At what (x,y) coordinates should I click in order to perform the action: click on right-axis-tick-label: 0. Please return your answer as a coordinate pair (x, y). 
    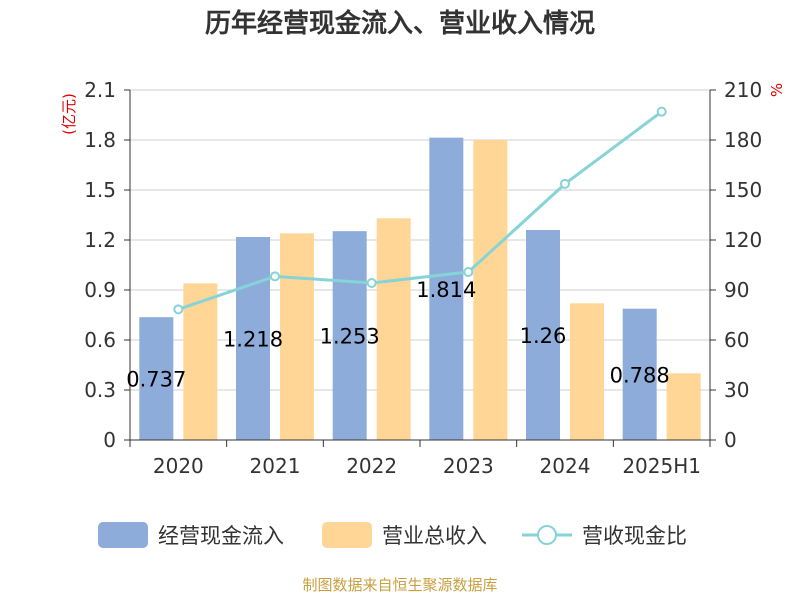
    Looking at the image, I should click on (730, 440).